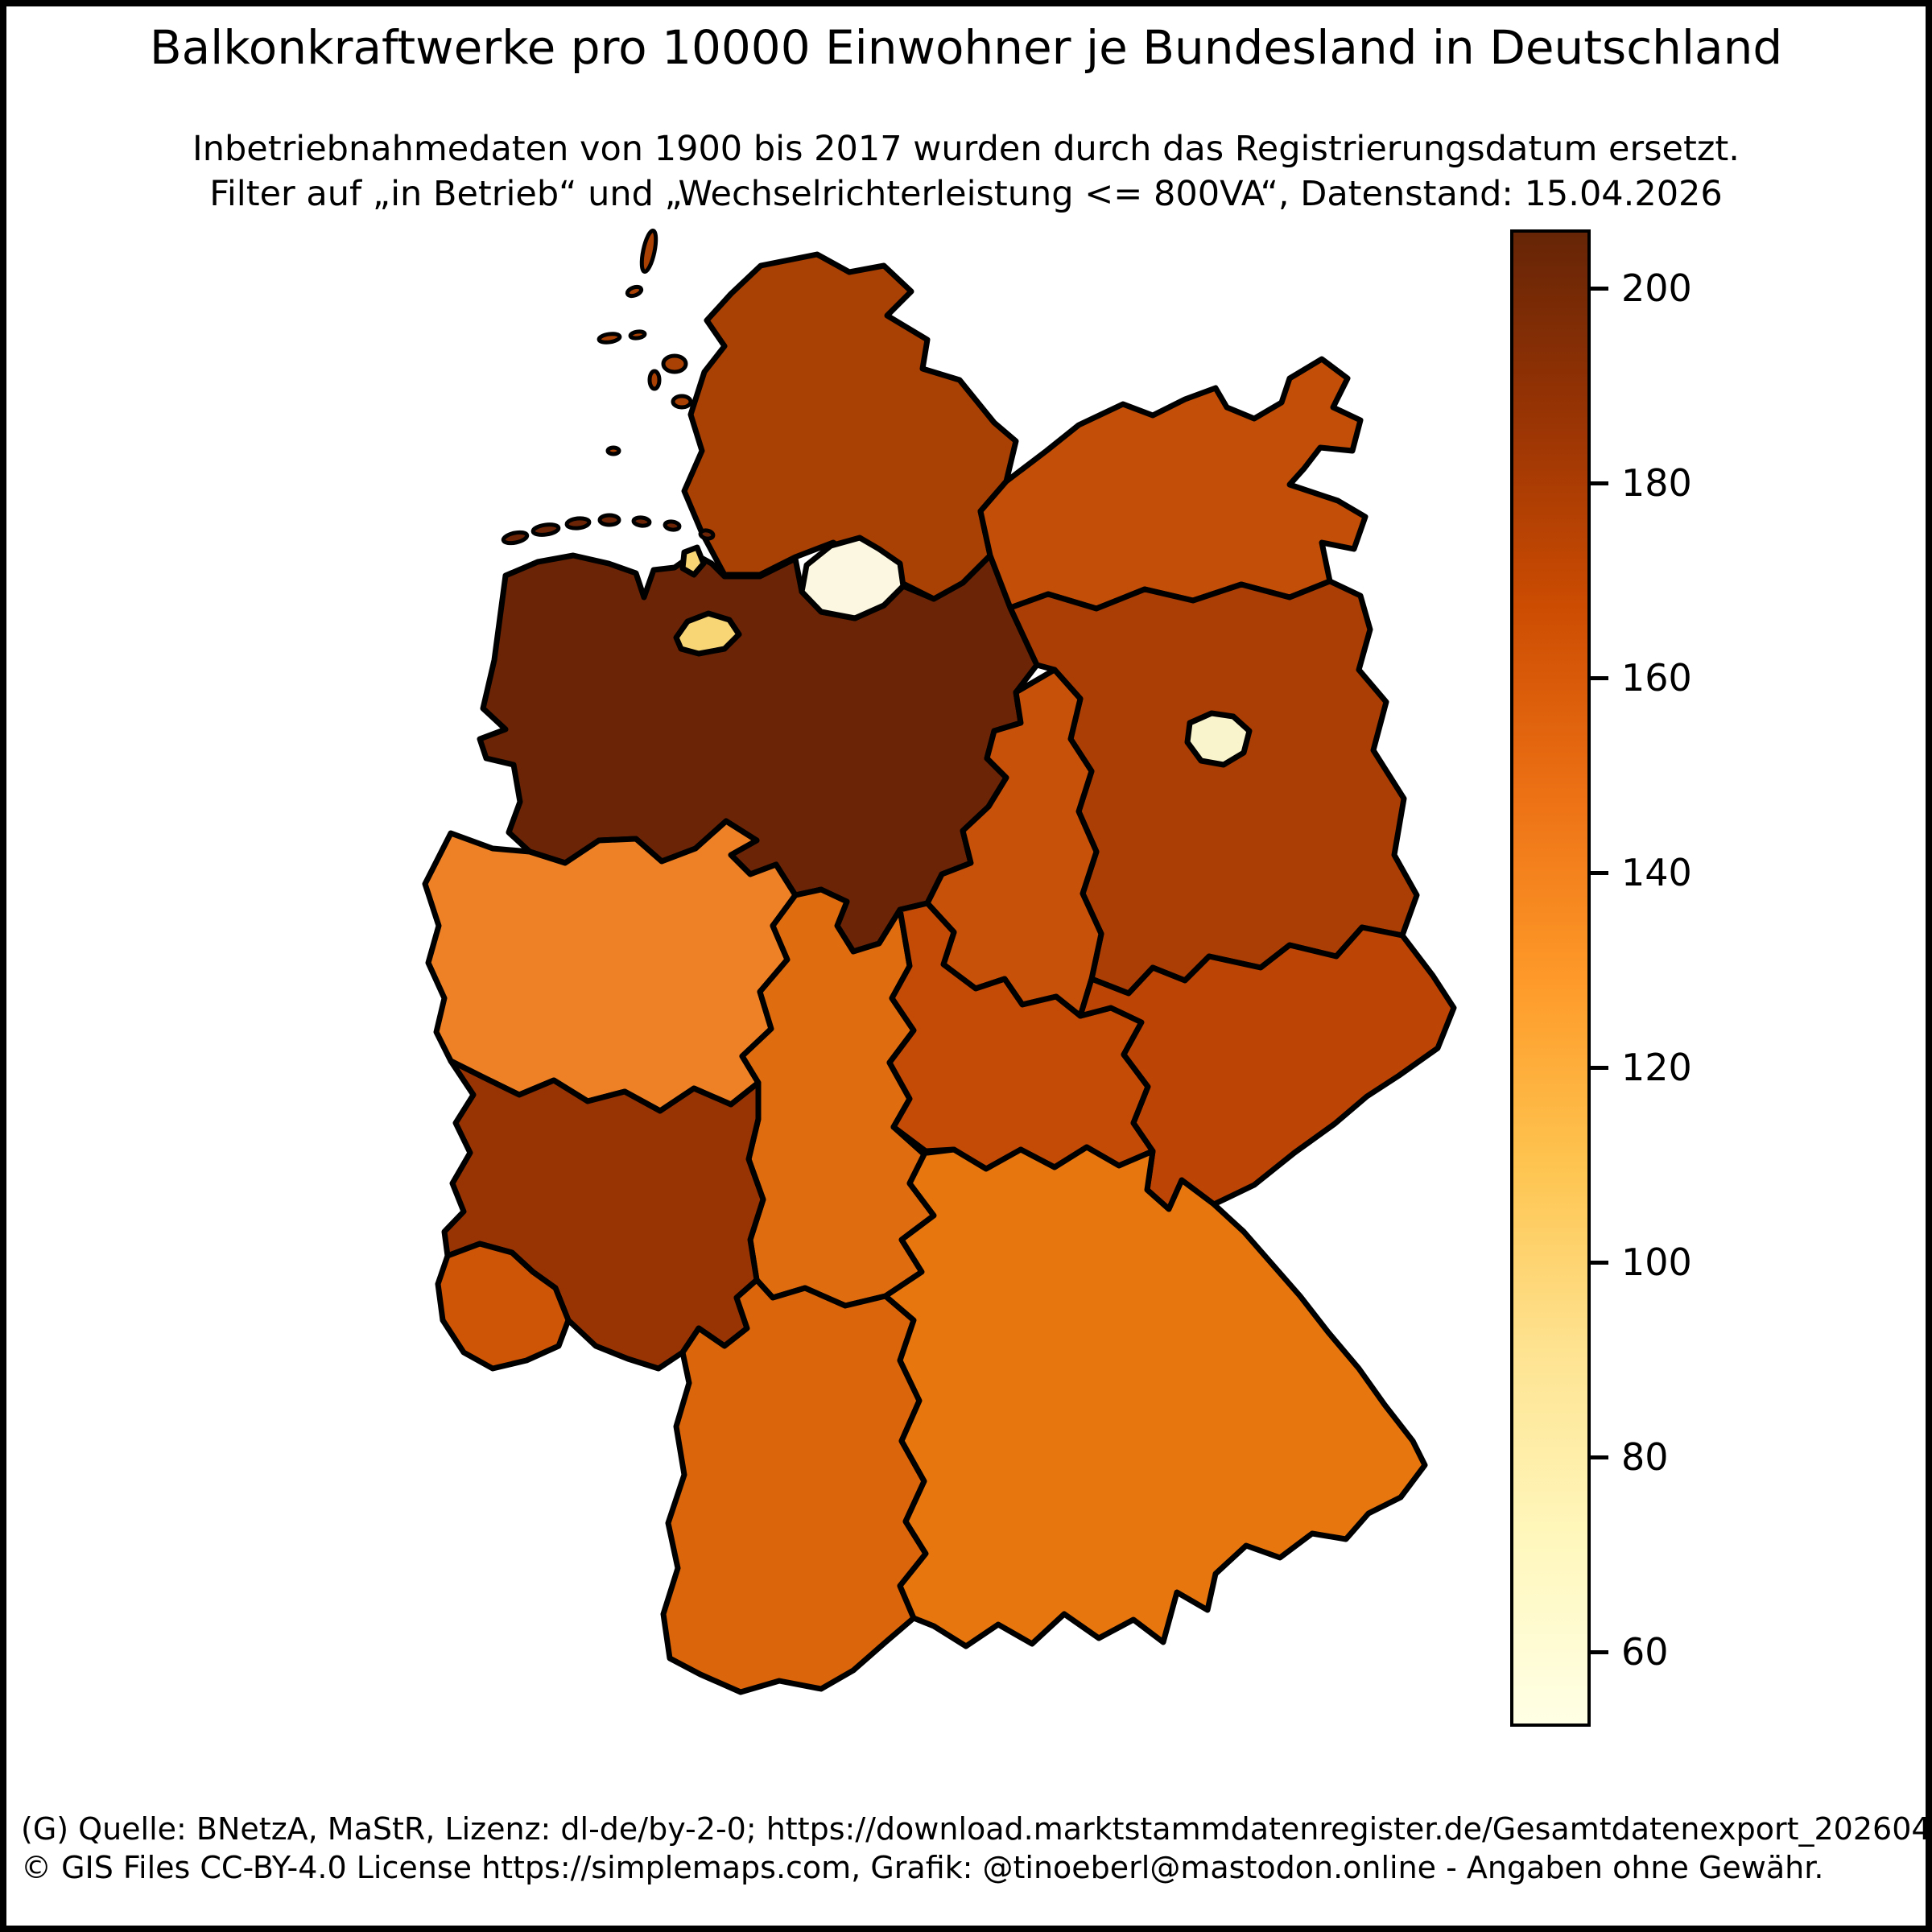 This screenshot has width=1932, height=1932. Describe the element at coordinates (1656, 1067) in the screenshot. I see `colorbar-tick-label: 120` at that location.